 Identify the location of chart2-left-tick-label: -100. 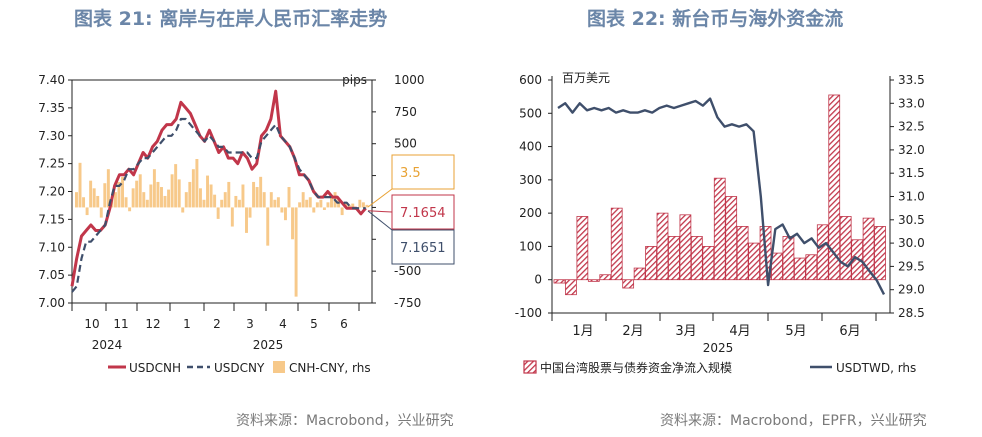
(528, 313).